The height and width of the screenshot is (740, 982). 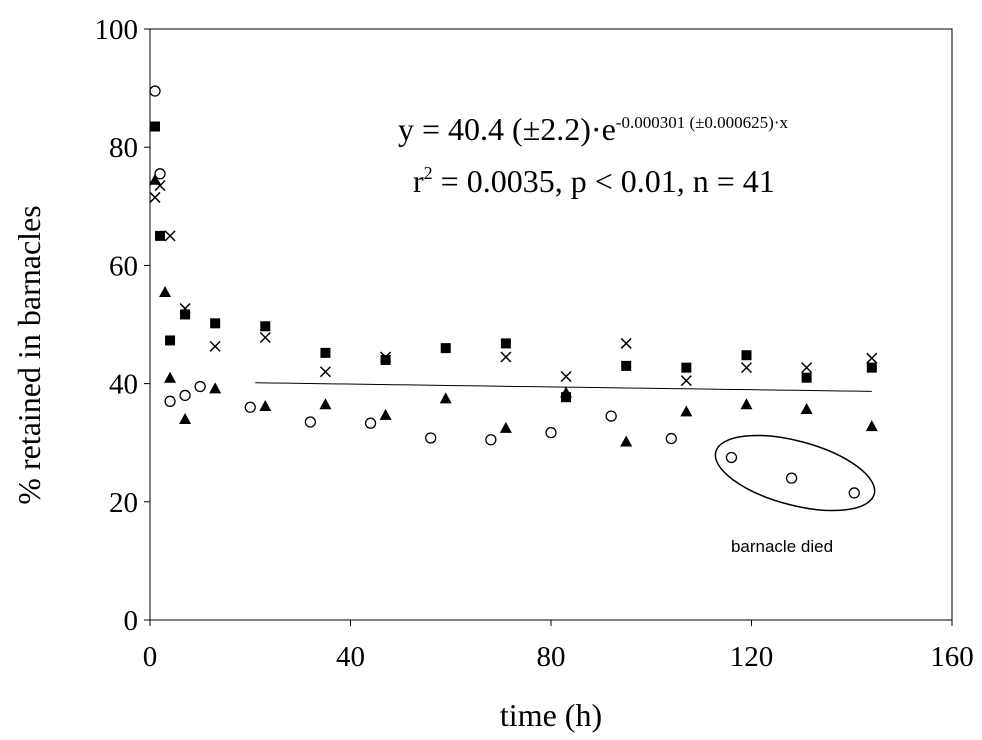 I want to click on stats-r: r, so click(x=418, y=181).